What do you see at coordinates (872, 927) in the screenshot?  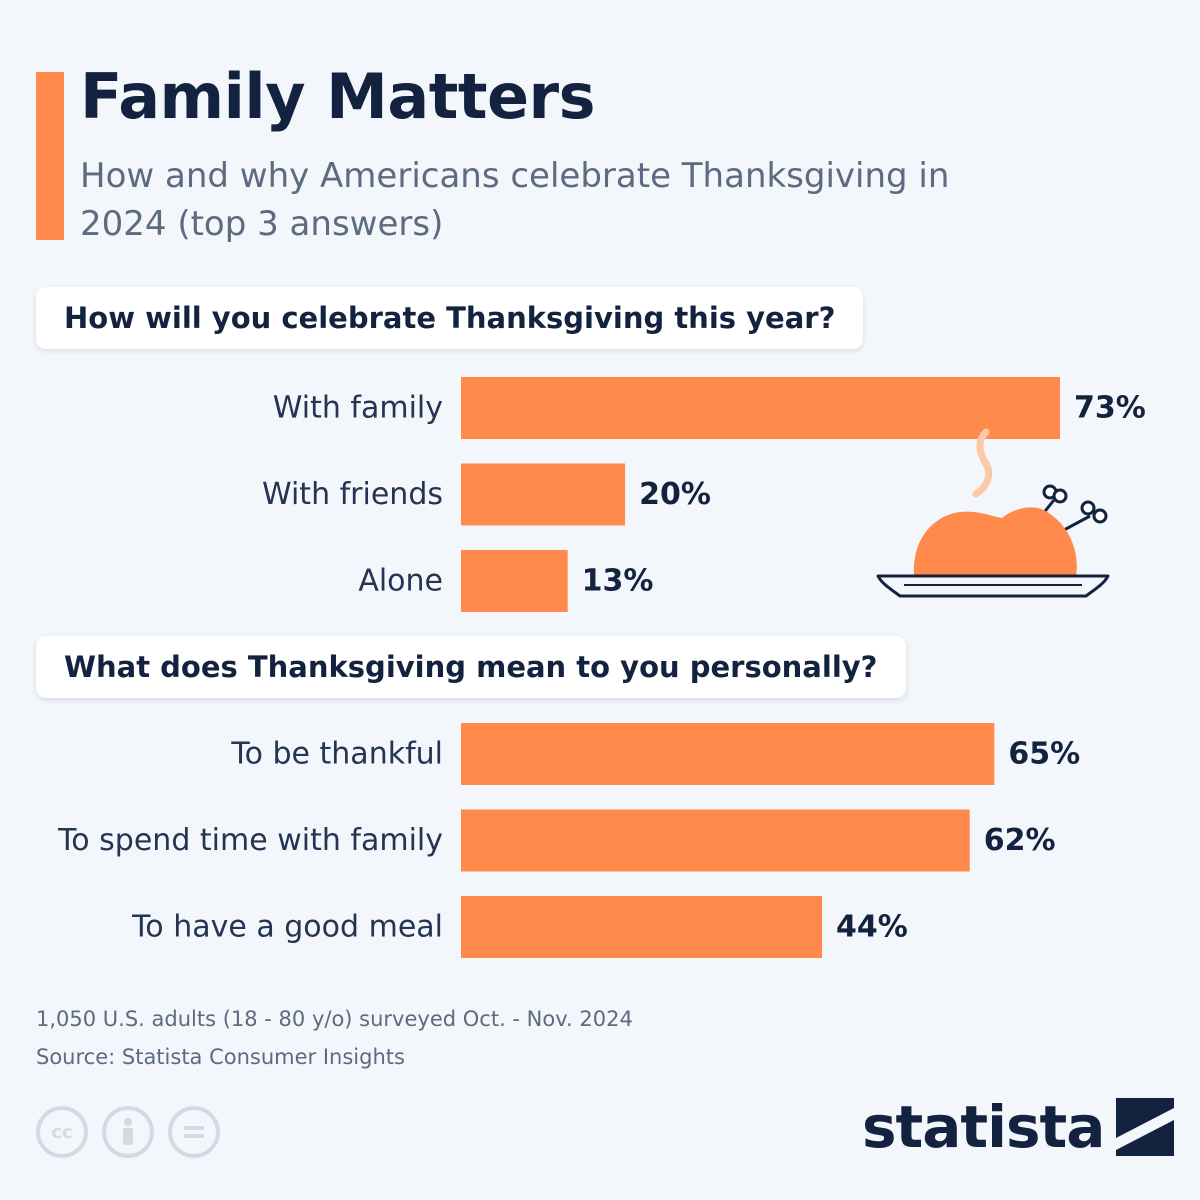 I see `value-label: 44%` at bounding box center [872, 927].